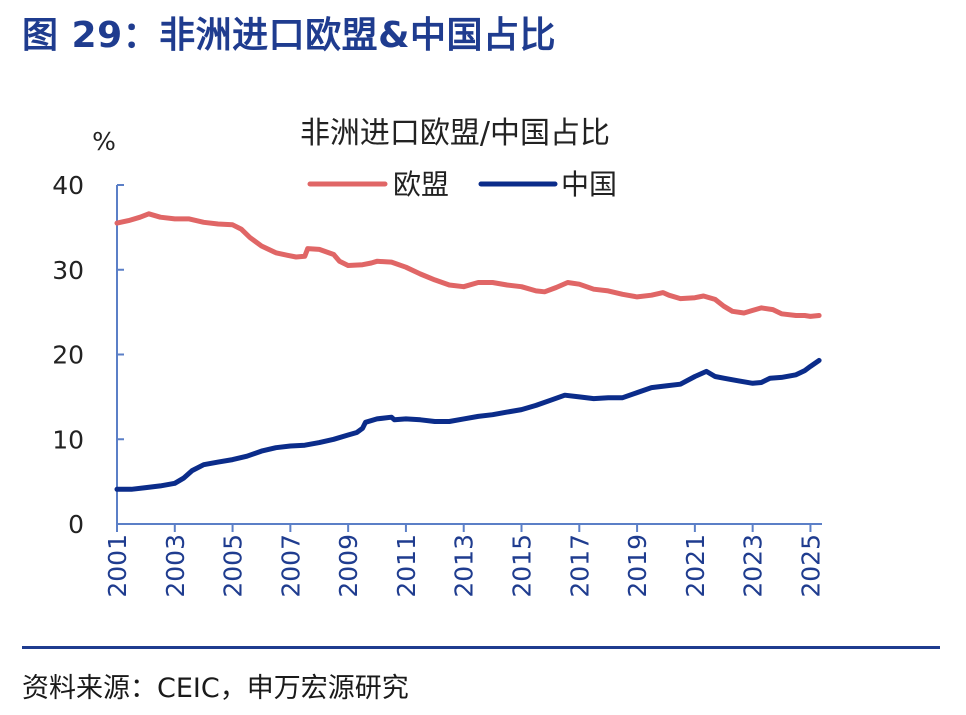  I want to click on x-tick-label: 2017, so click(579, 566).